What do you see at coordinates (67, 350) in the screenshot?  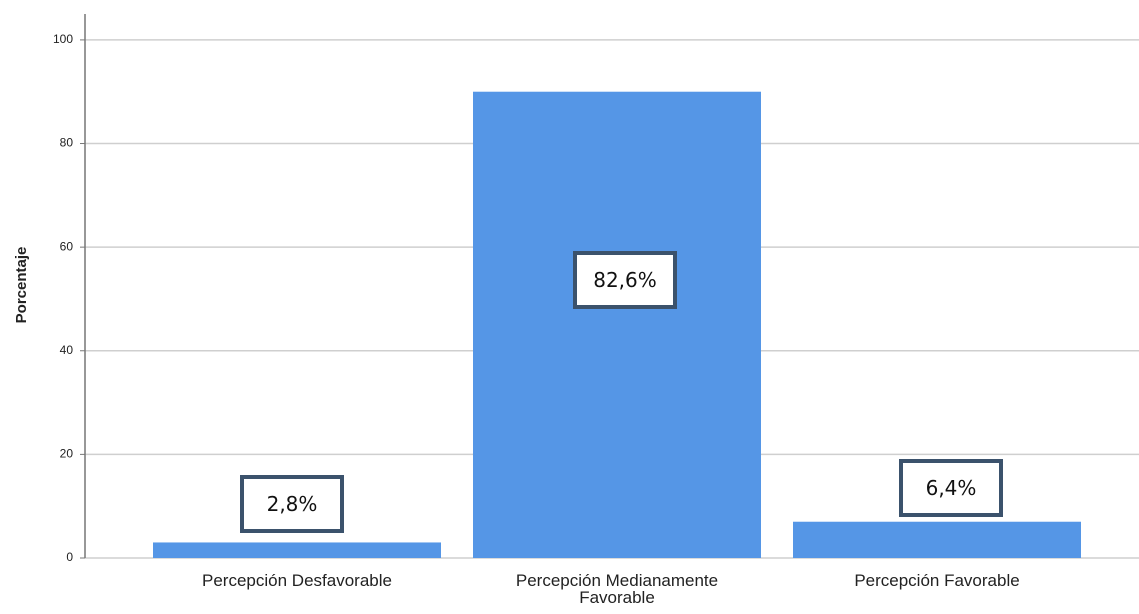 I see `y-tick-label: 40` at bounding box center [67, 350].